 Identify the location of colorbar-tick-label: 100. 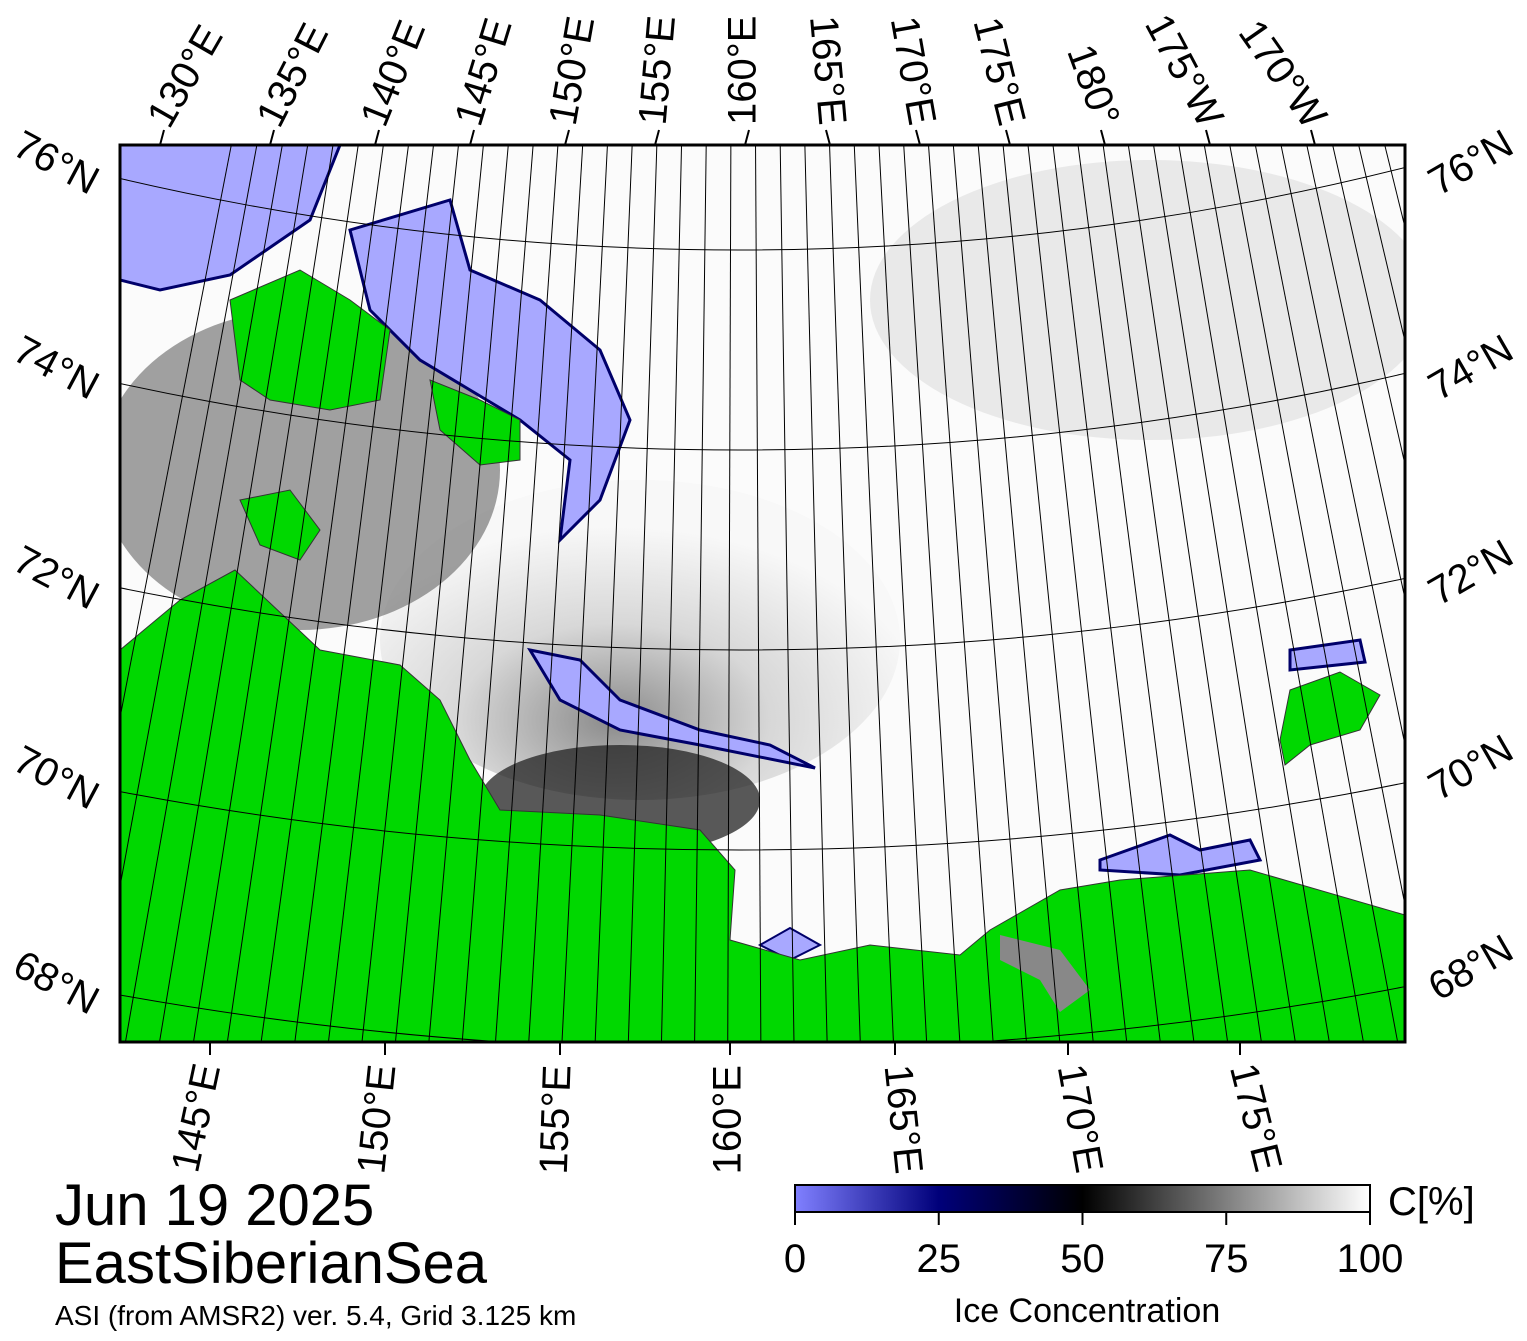
(1370, 1259).